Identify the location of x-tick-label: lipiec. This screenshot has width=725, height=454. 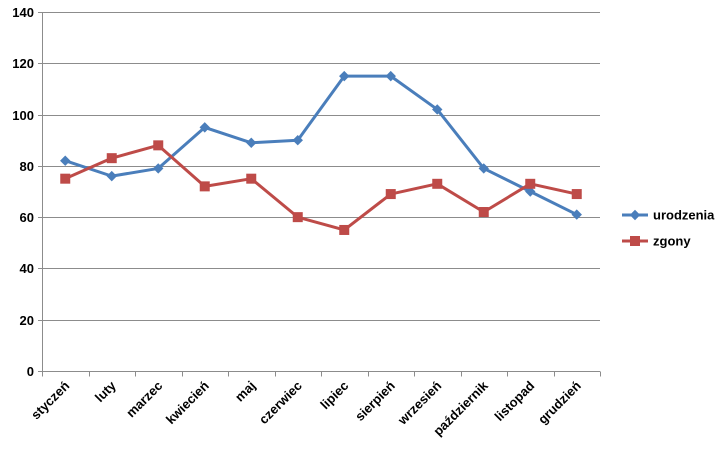
(334, 395).